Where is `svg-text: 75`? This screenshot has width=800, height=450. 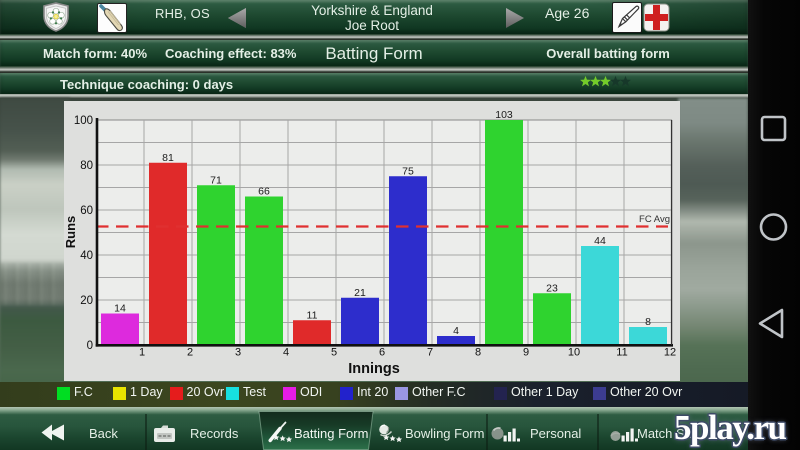
svg-text: 75 is located at coordinates (408, 172).